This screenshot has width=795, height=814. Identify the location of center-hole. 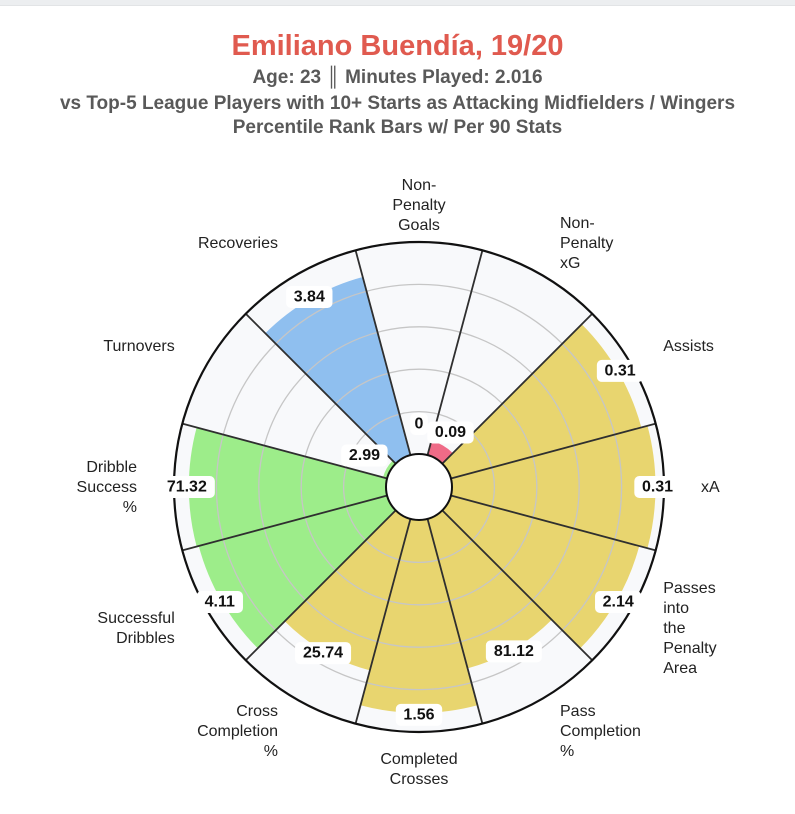
(419, 487).